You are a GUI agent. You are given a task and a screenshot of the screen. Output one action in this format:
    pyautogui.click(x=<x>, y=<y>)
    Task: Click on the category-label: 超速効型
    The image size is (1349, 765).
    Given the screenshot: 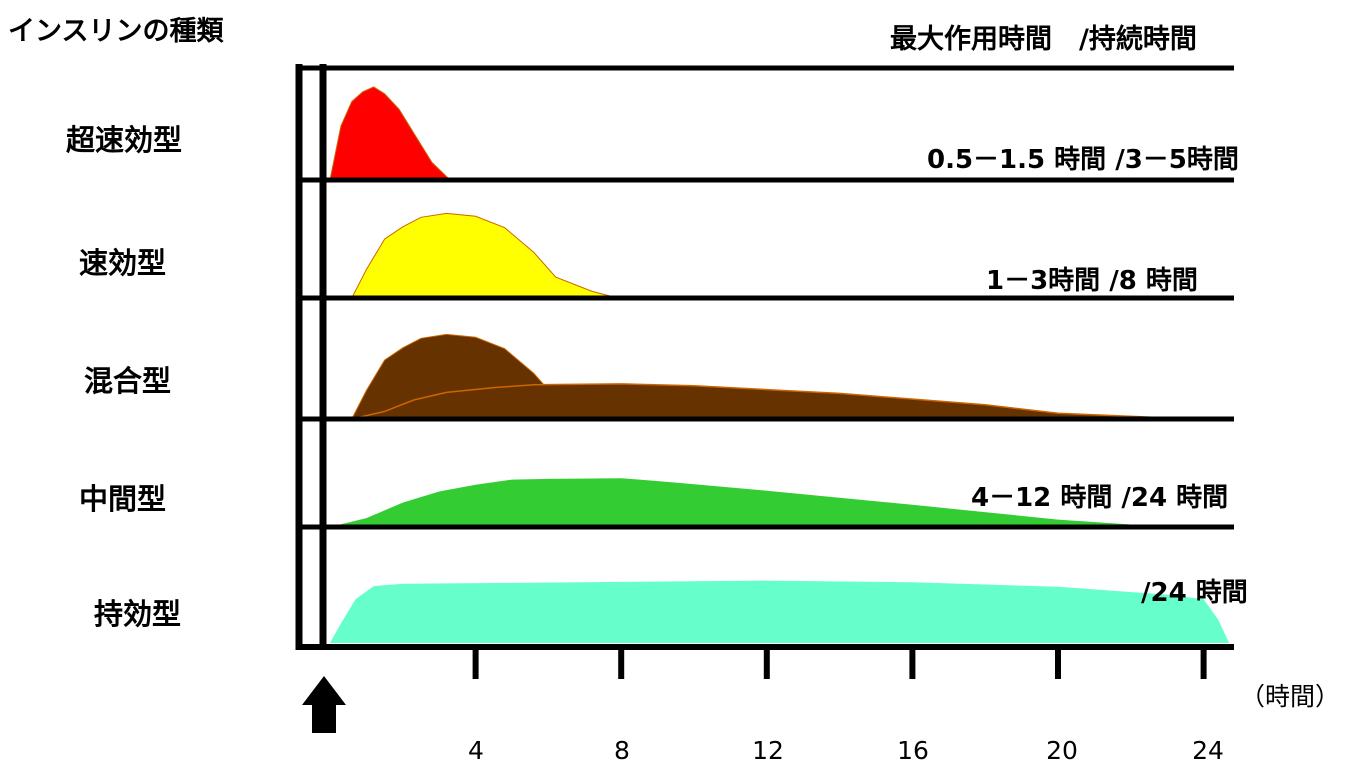 What is the action you would take?
    pyautogui.click(x=124, y=140)
    